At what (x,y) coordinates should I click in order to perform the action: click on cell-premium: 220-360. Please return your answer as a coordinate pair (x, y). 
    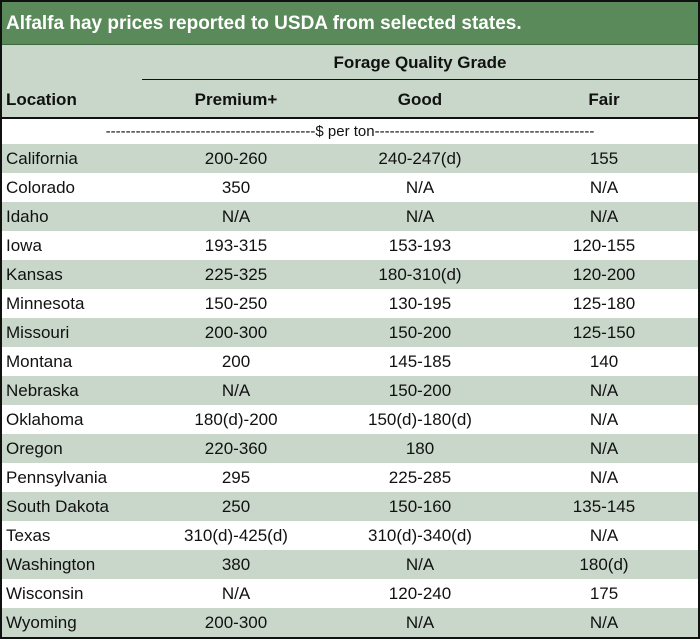
    Looking at the image, I should click on (236, 448).